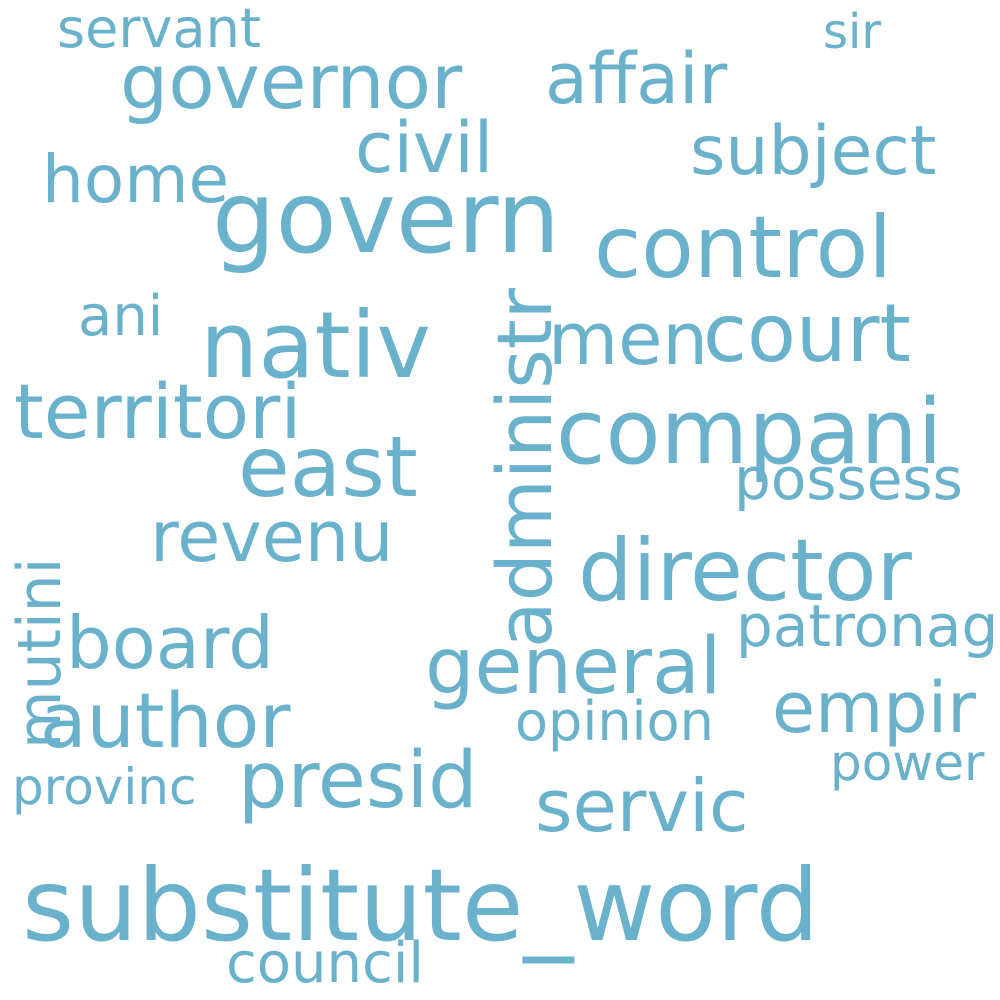 This screenshot has width=1000, height=1000. Describe the element at coordinates (424, 148) in the screenshot. I see `word-civil: civil` at that location.